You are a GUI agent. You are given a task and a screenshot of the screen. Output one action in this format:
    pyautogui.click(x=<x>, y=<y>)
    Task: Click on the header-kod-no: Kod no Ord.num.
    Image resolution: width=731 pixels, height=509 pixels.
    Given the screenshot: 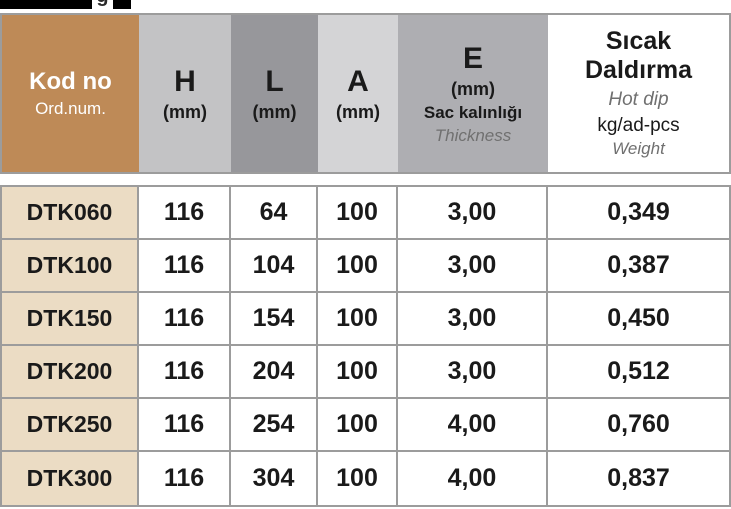 What is the action you would take?
    pyautogui.click(x=70, y=93)
    